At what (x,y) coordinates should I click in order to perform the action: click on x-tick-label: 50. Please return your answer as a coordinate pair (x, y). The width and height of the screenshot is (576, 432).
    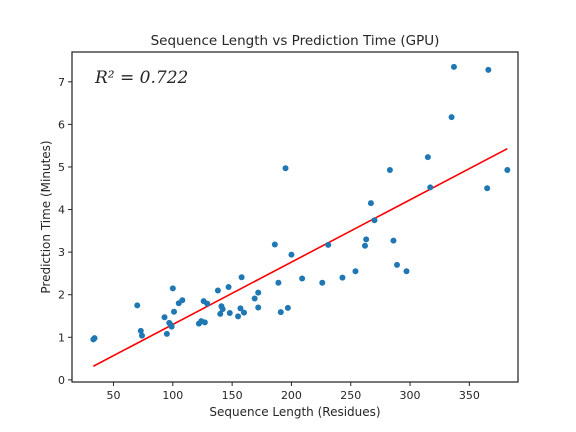
    Looking at the image, I should click on (114, 395).